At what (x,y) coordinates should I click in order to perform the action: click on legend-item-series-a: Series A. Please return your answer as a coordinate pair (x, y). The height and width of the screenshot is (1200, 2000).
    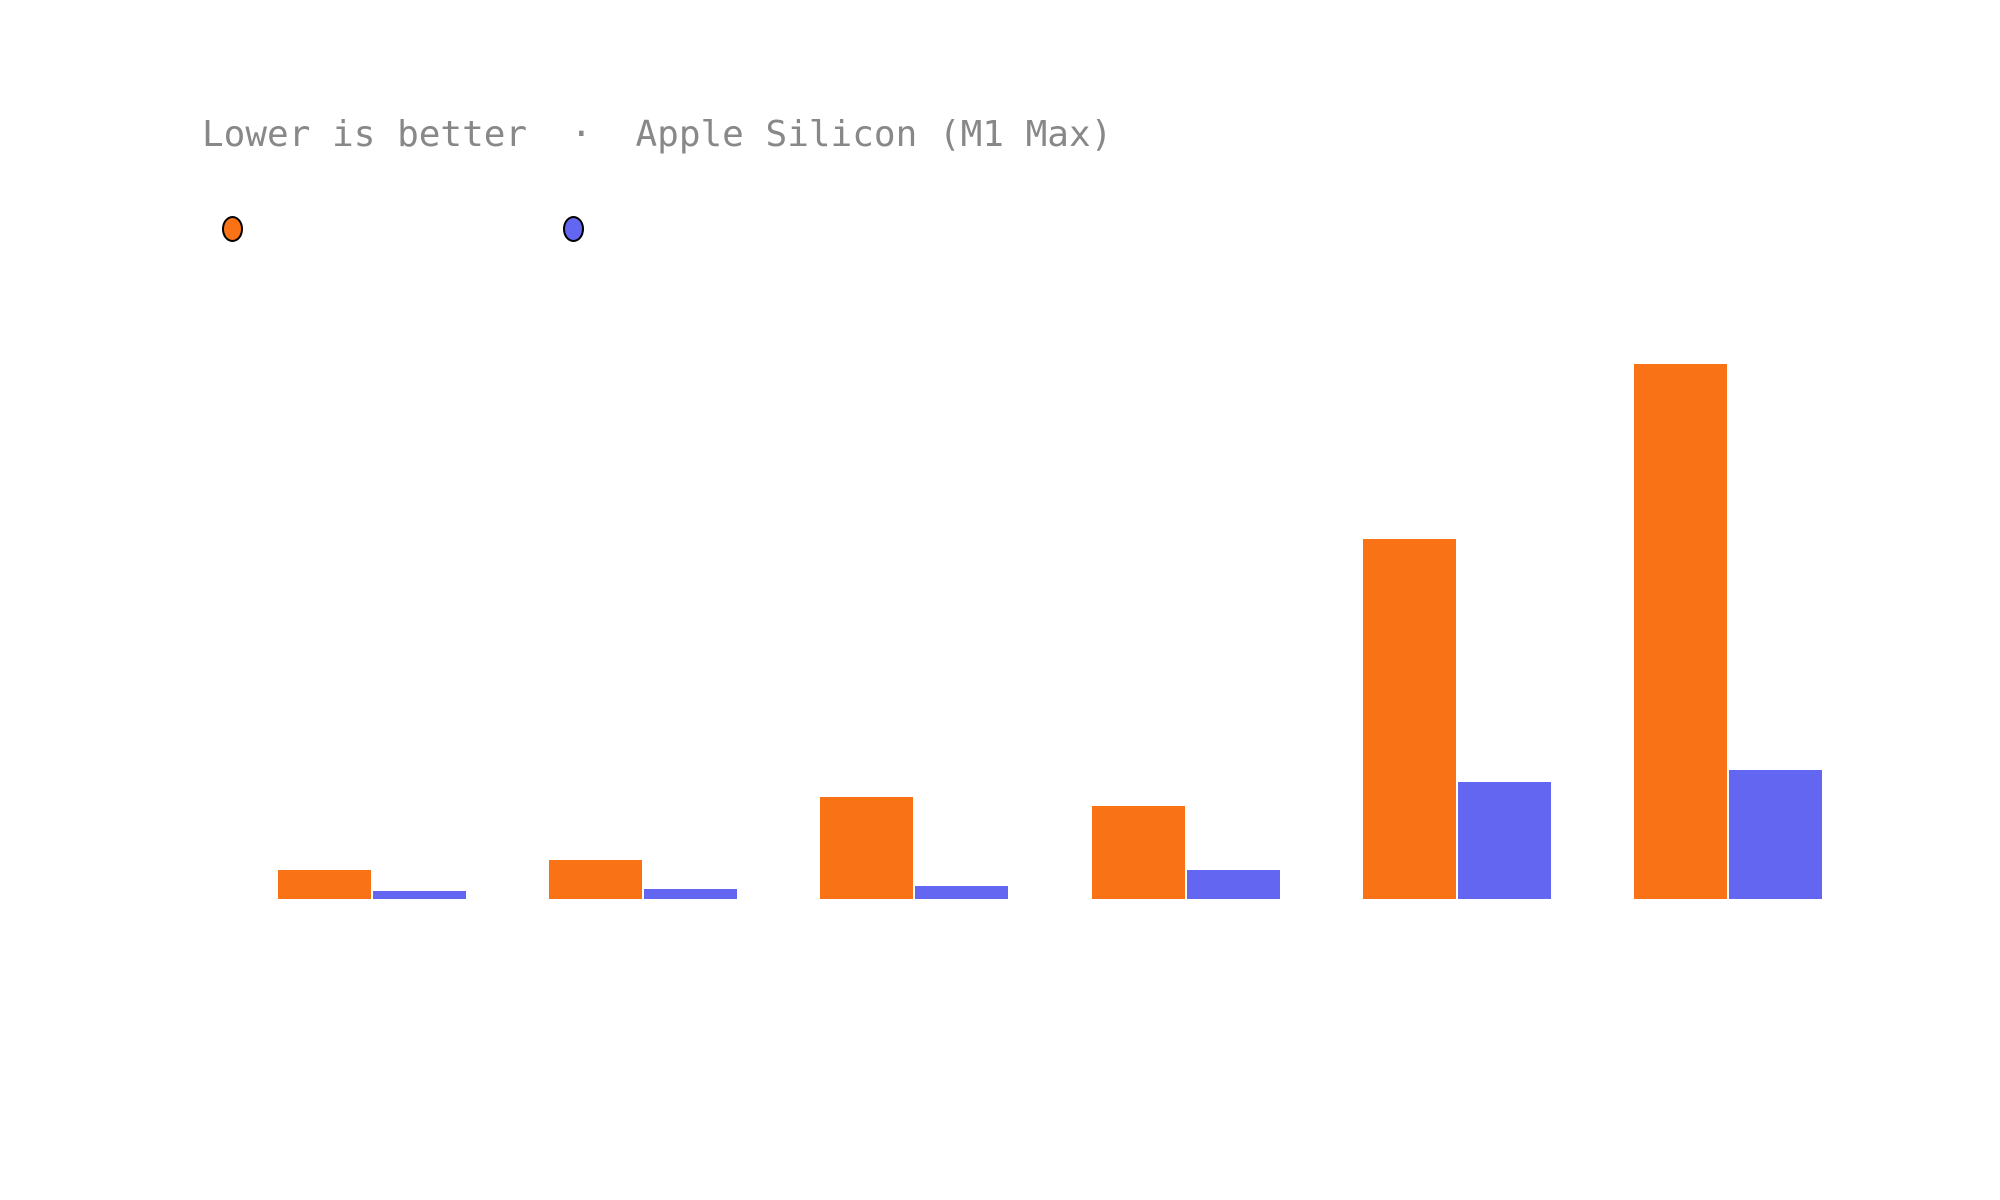
    Looking at the image, I should click on (291, 229).